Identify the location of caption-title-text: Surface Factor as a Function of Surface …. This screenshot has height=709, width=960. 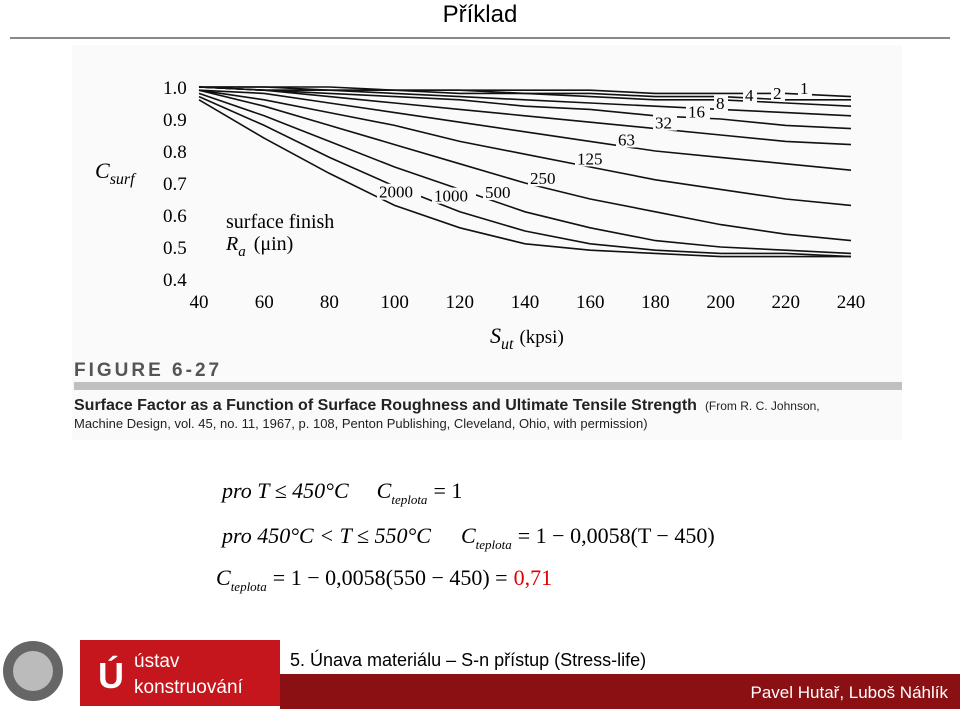
(385, 405).